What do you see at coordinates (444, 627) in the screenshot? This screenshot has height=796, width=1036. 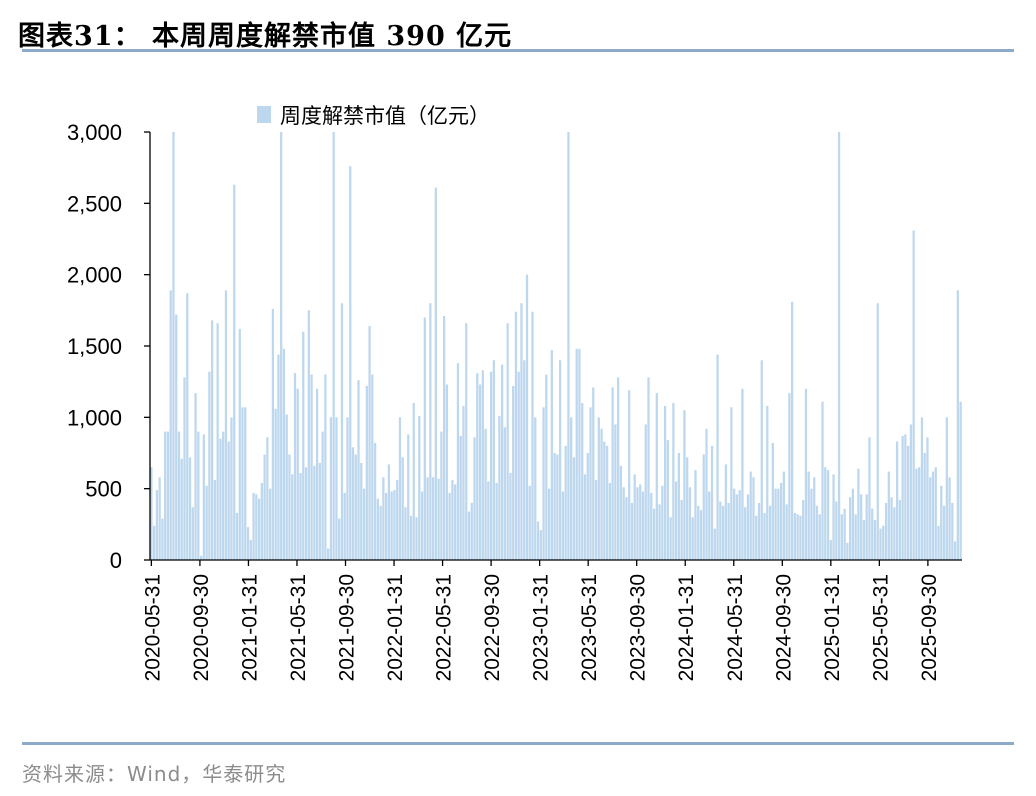 I see `x-tick-label: 2022-05-31` at bounding box center [444, 627].